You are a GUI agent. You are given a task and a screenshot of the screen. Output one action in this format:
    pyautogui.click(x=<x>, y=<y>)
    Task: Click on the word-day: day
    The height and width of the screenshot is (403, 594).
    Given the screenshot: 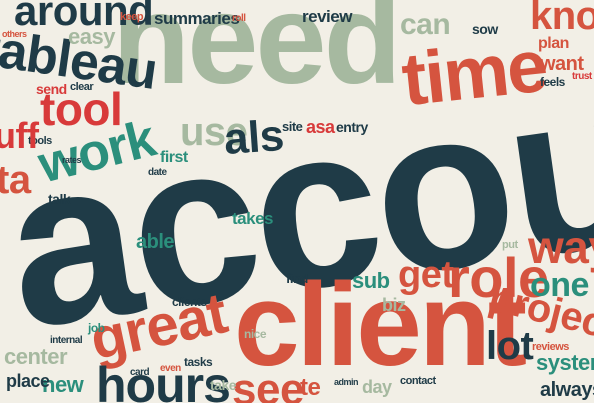 What is the action you would take?
    pyautogui.click(x=377, y=387)
    